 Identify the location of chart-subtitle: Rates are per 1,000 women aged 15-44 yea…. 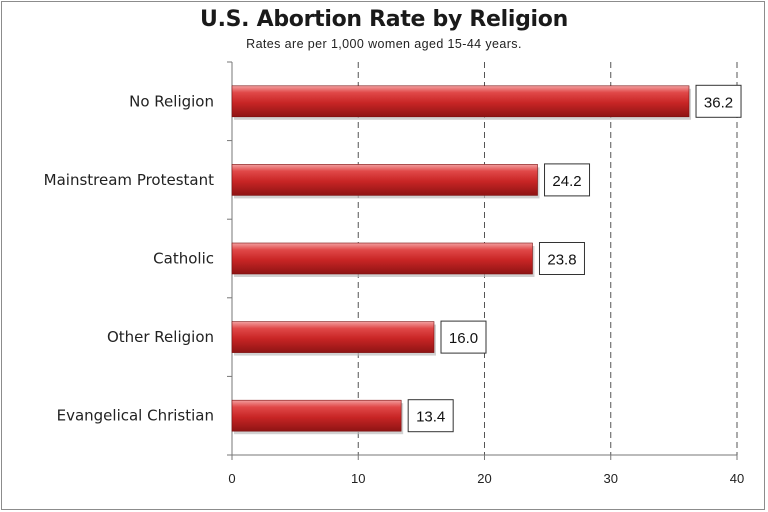
(384, 44).